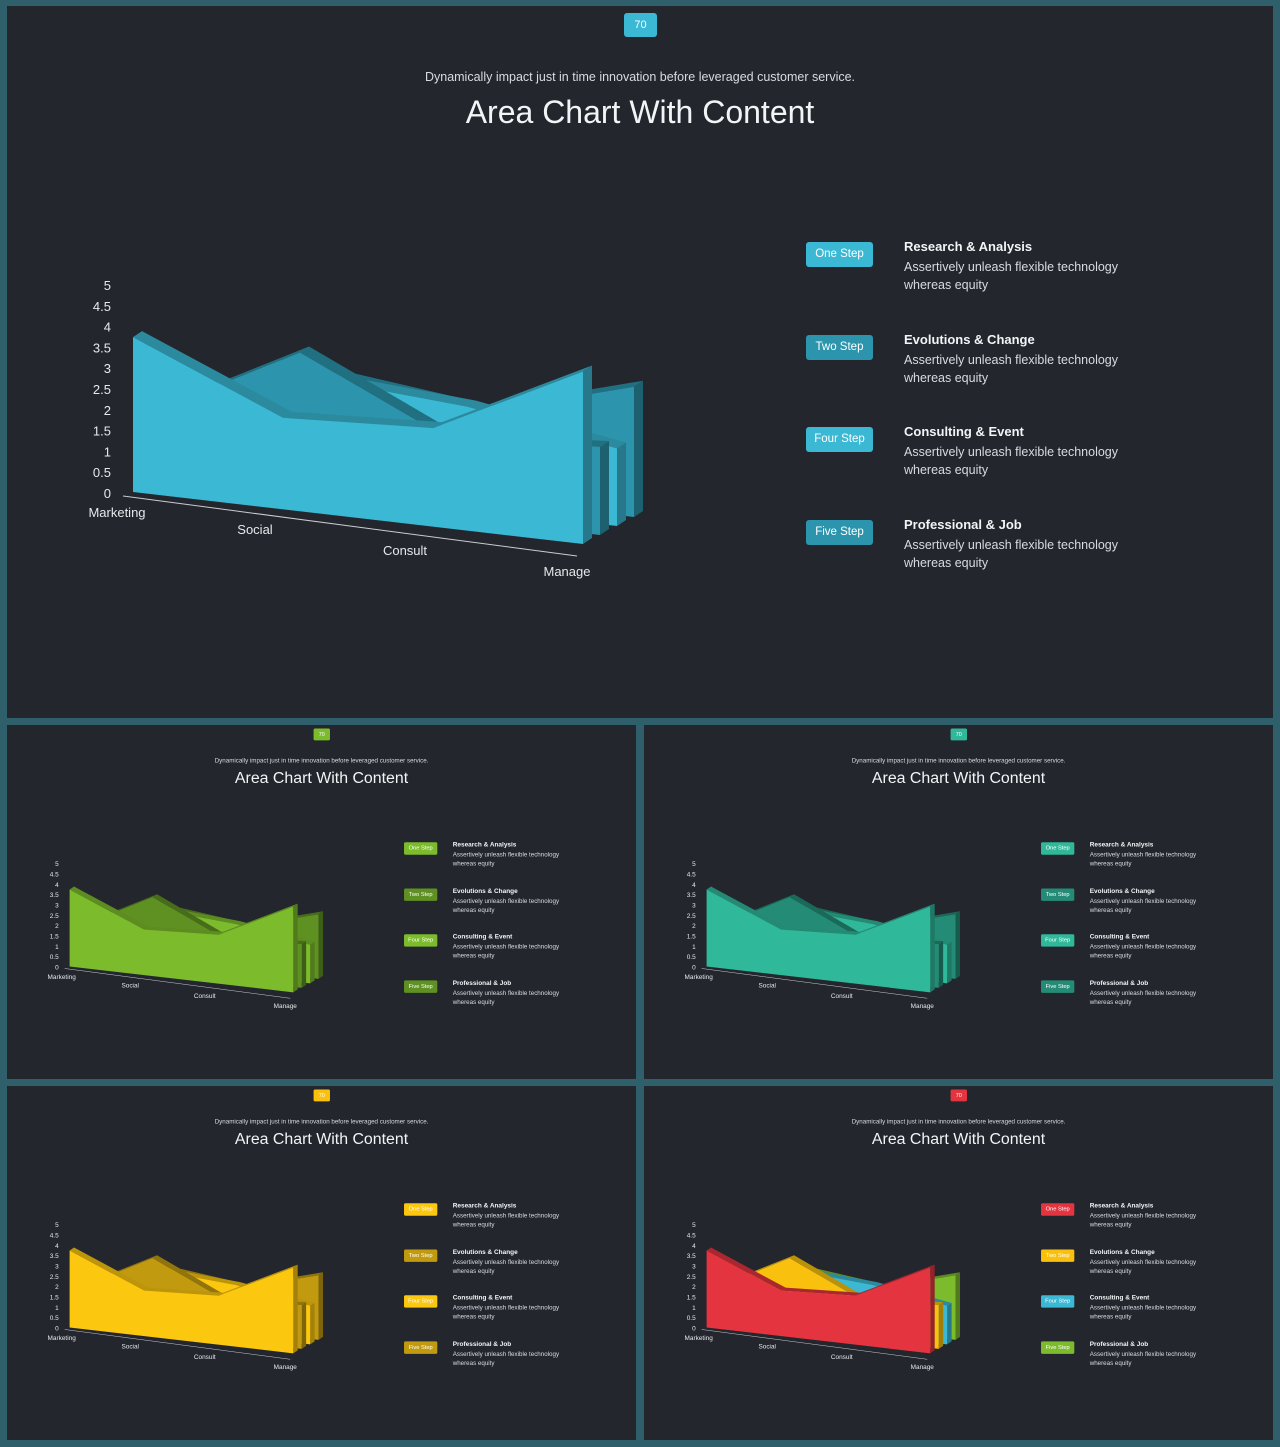 This screenshot has height=1447, width=1280. Describe the element at coordinates (54, 936) in the screenshot. I see `y-tick-label: 1.5` at that location.